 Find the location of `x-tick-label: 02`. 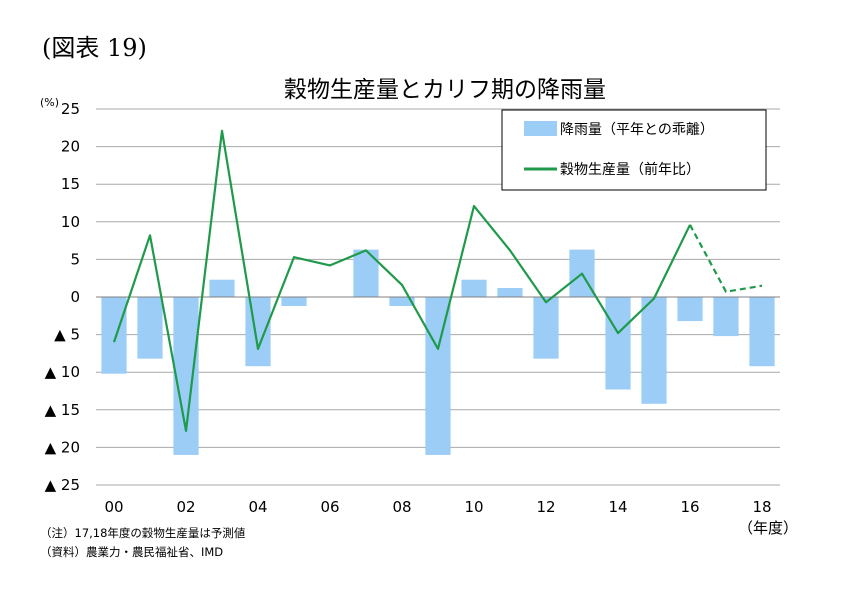

x-tick-label: 02 is located at coordinates (185, 507).